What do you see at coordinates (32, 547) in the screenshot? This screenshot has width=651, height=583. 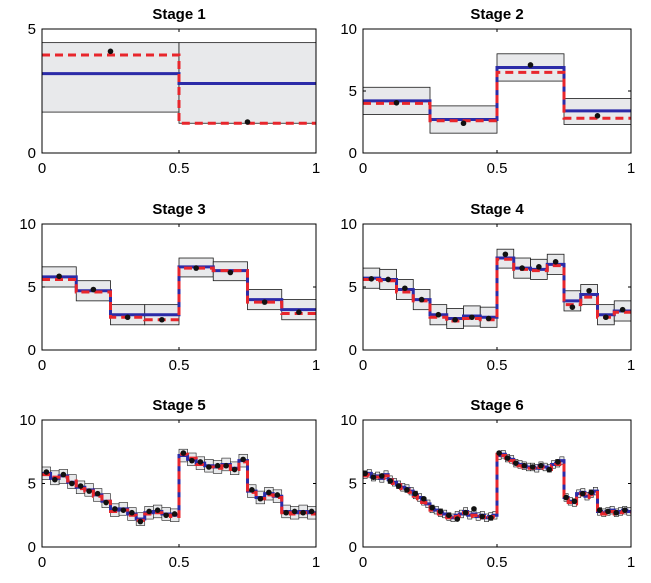 I see `y-tick-label-5-0: 0` at bounding box center [32, 547].